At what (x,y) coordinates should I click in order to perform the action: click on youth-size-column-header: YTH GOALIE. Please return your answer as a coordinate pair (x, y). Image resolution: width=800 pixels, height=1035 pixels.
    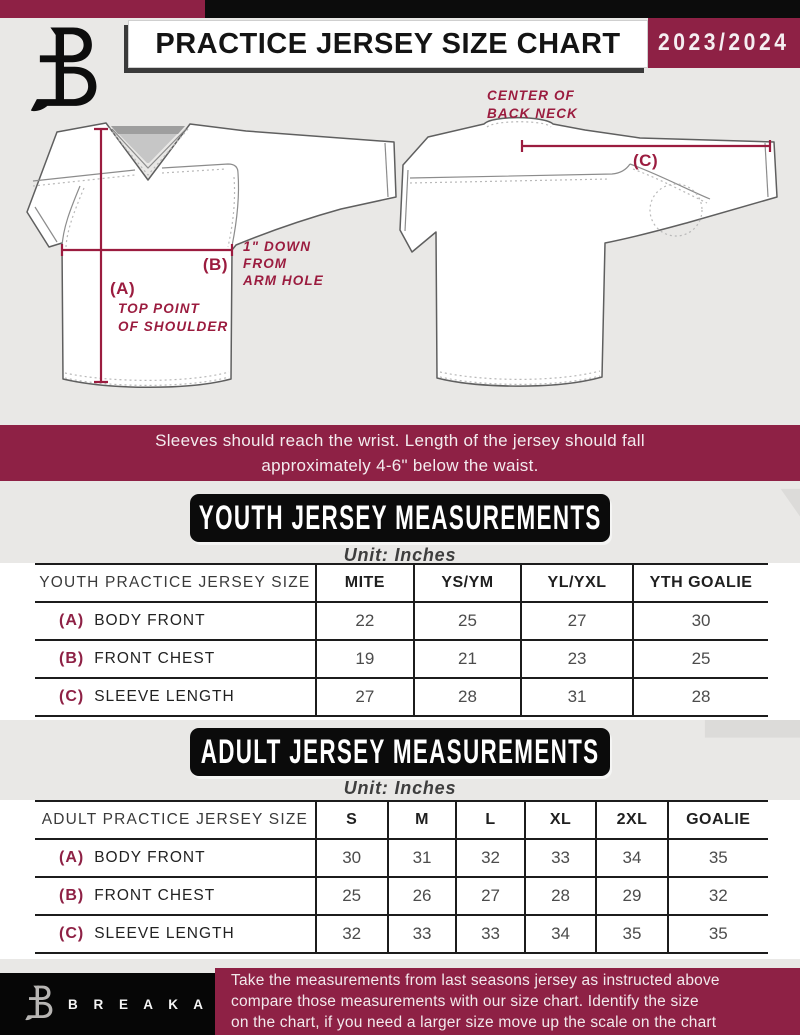
    Looking at the image, I should click on (700, 583).